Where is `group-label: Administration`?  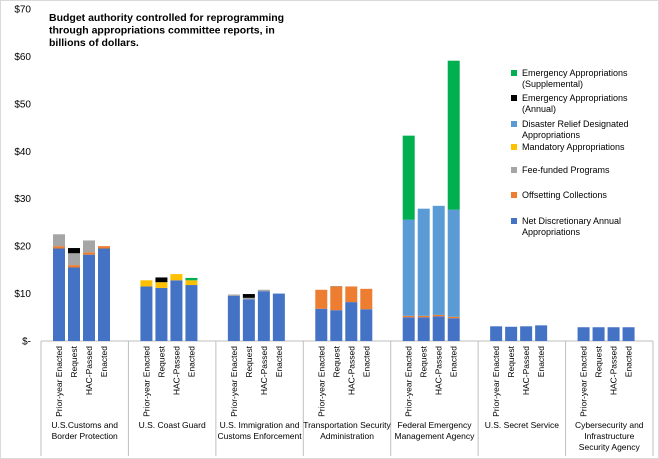 group-label: Administration is located at coordinates (347, 436).